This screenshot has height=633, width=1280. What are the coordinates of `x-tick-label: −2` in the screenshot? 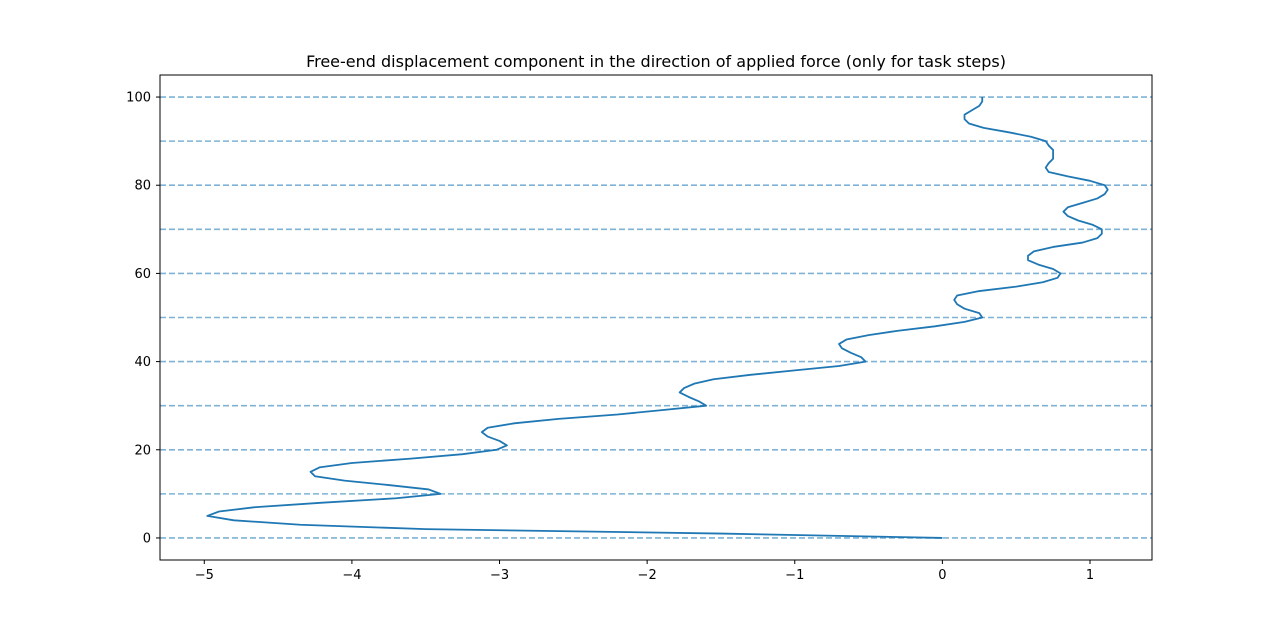 It's located at (647, 575).